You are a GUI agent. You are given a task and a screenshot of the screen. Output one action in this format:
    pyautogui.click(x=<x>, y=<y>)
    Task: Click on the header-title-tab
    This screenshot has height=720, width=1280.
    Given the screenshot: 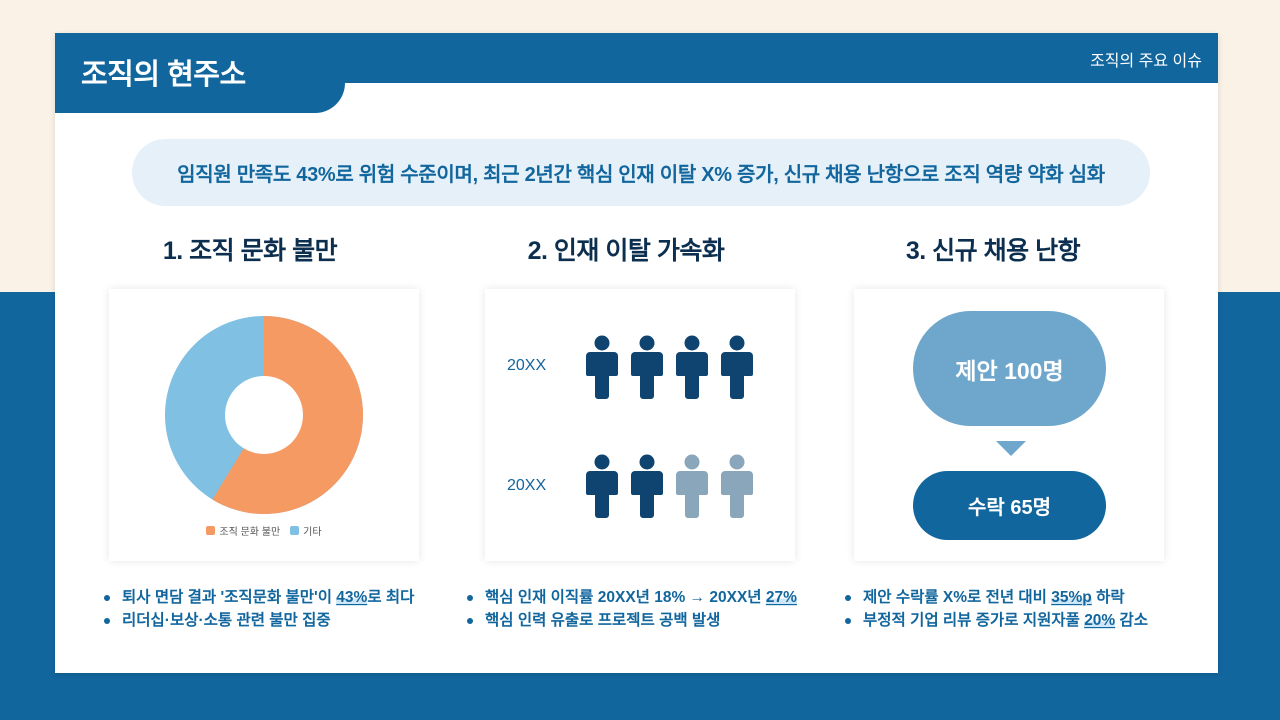 What is the action you would take?
    pyautogui.click(x=200, y=73)
    